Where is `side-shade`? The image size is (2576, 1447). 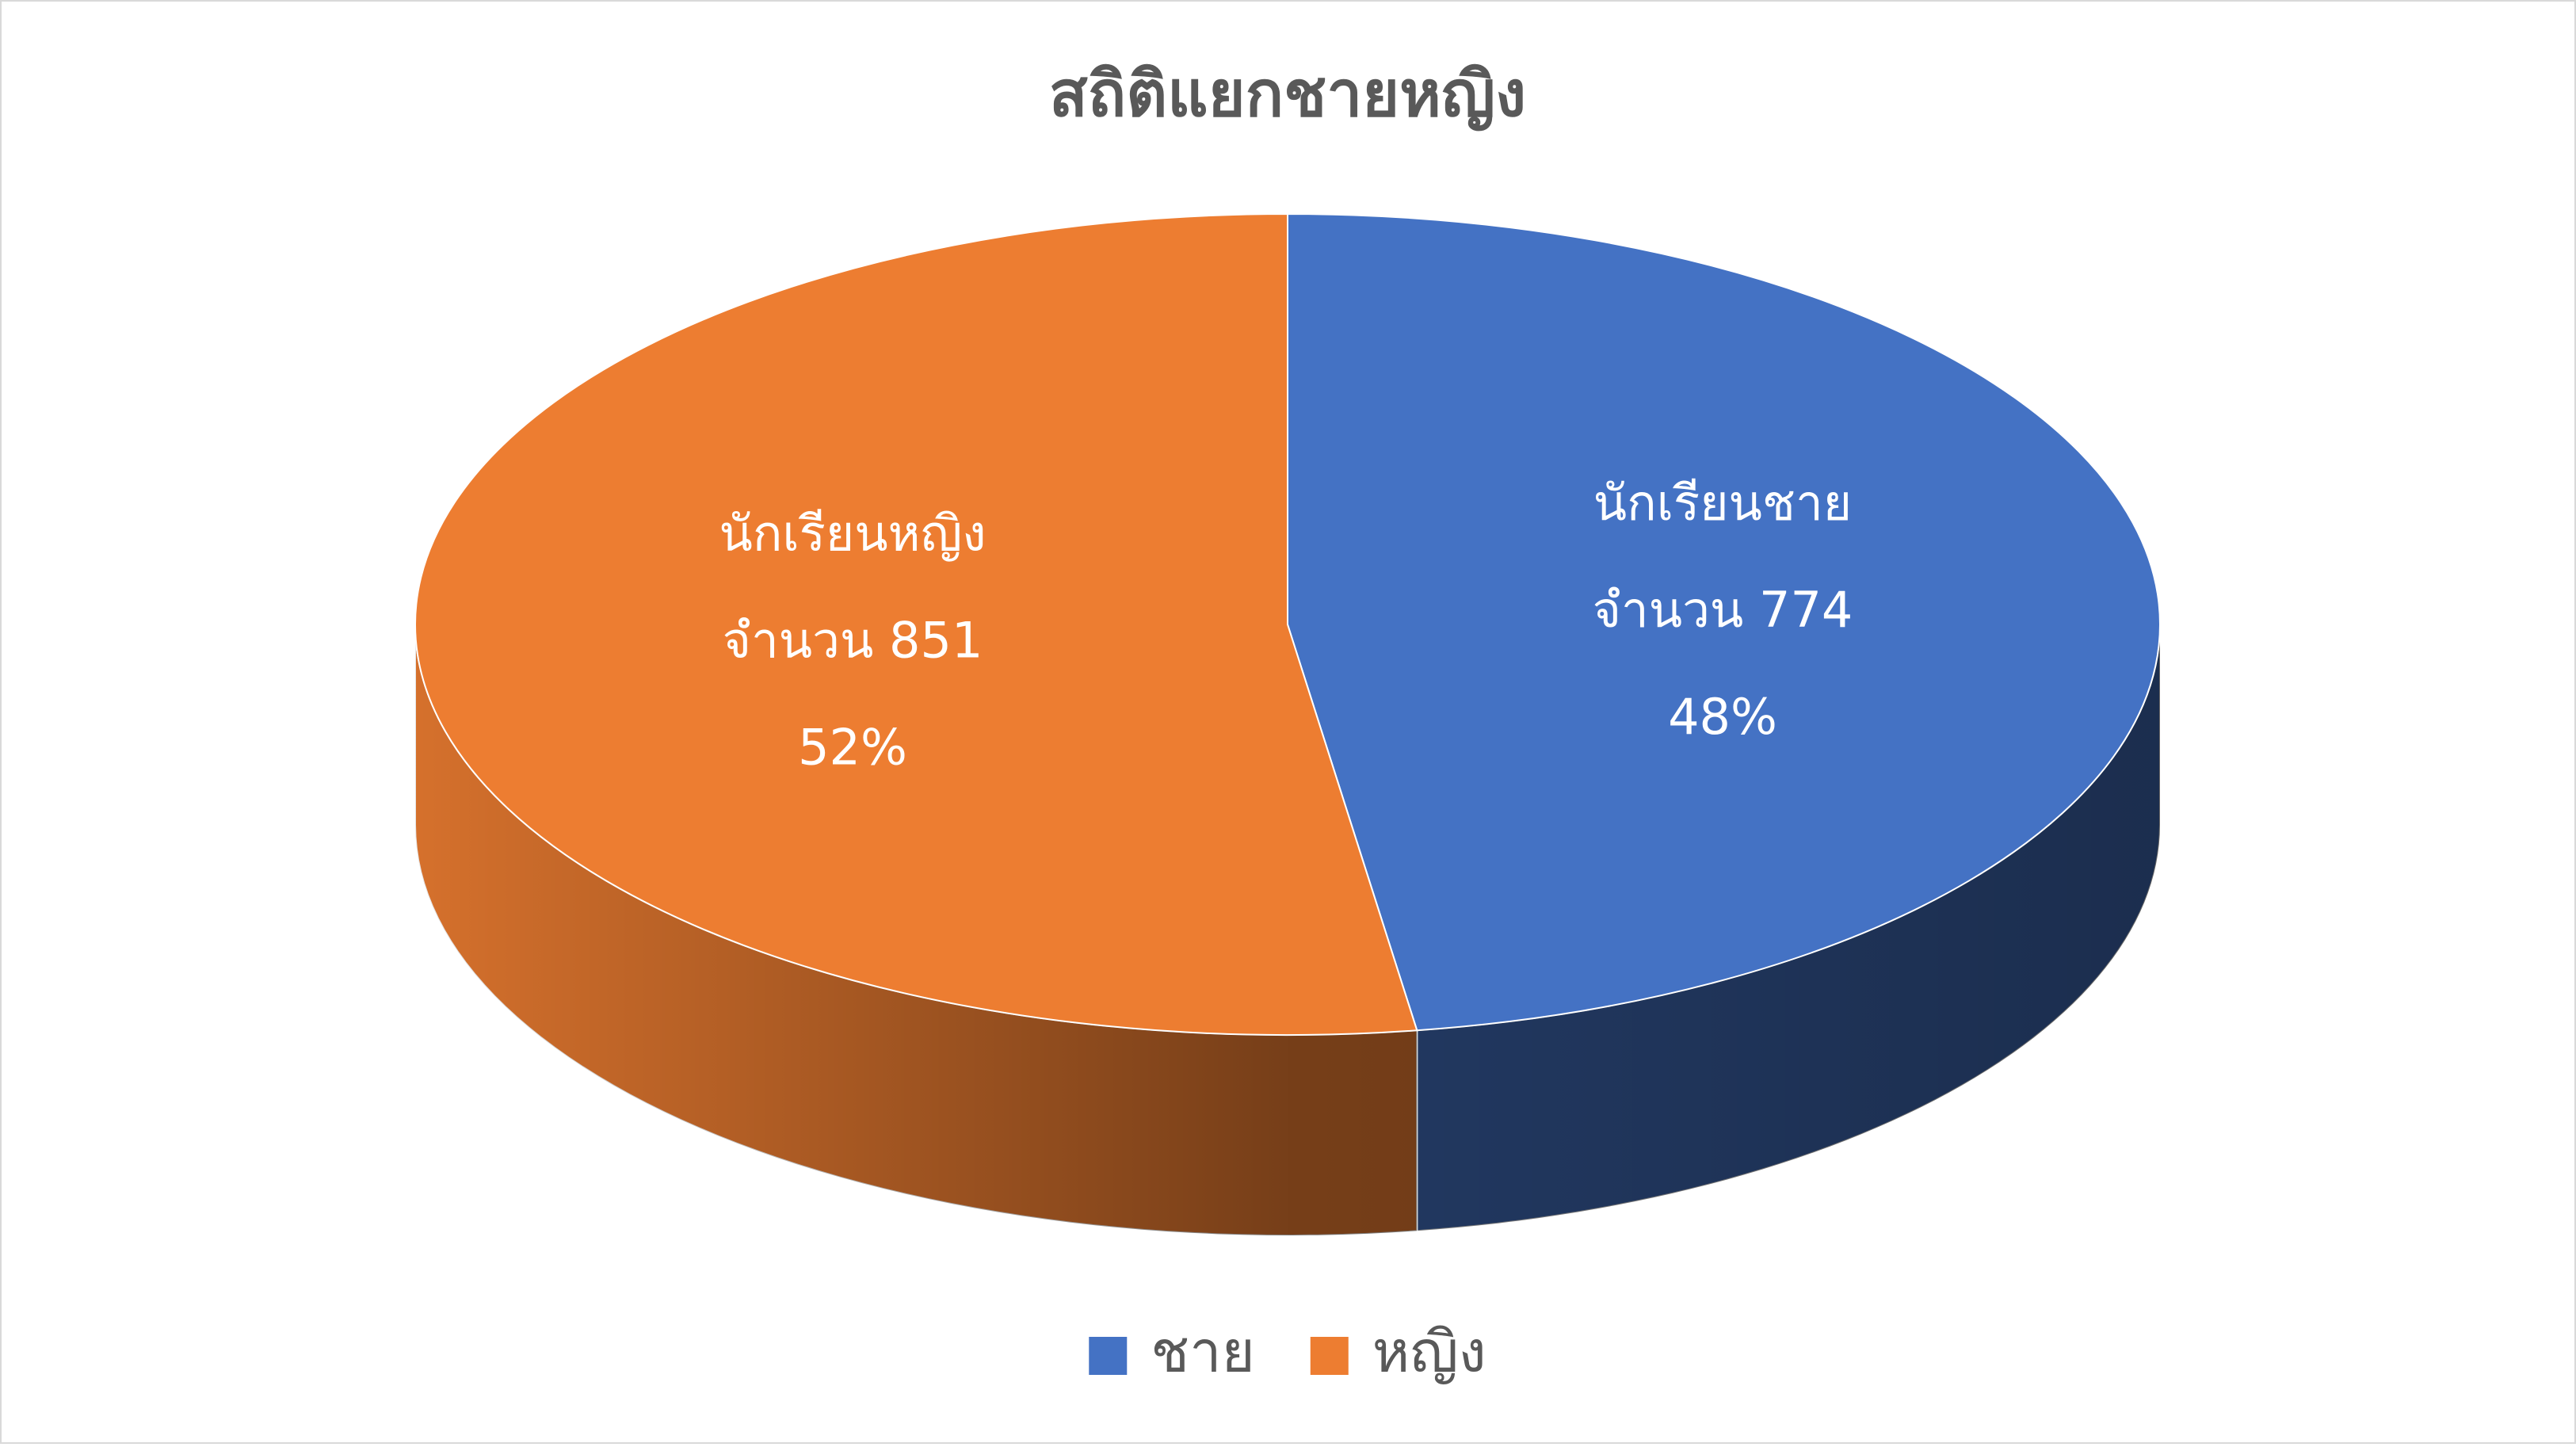
side-shade is located at coordinates (1789, 927).